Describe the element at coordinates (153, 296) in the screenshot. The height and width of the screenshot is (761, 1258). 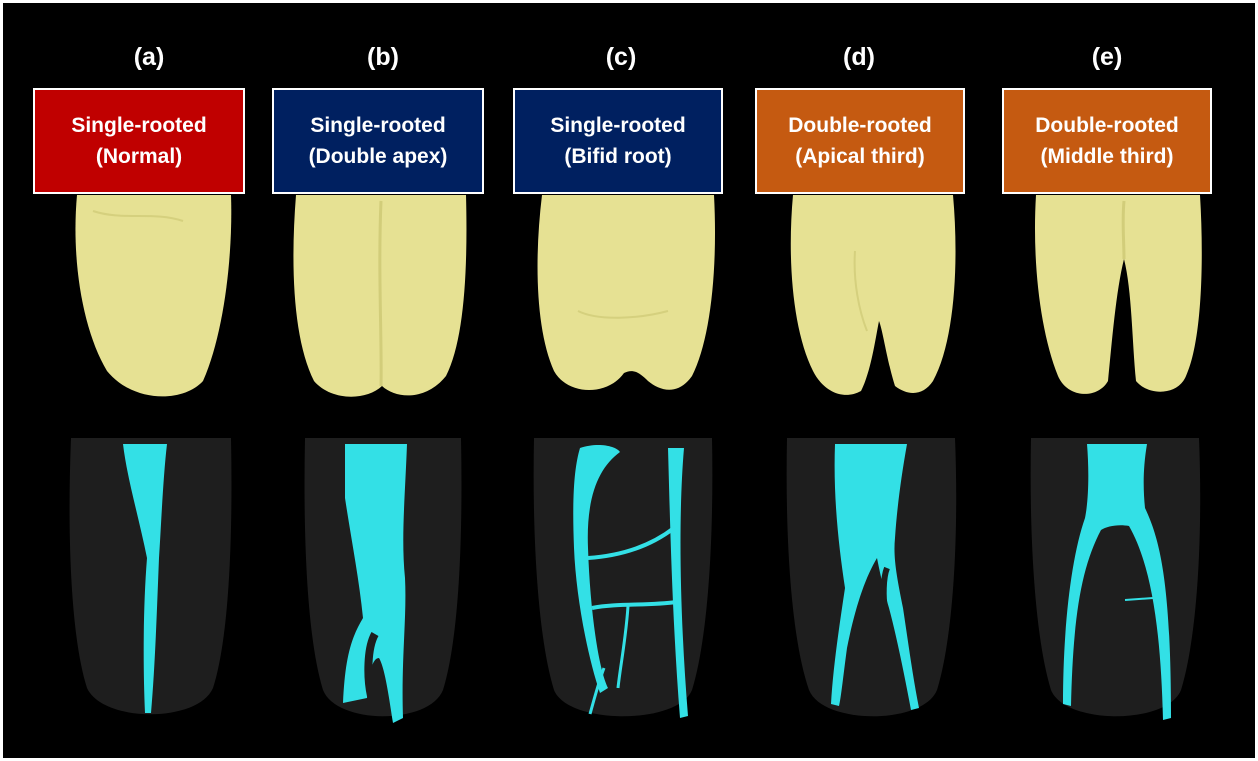
I see `tooth-surface-a` at that location.